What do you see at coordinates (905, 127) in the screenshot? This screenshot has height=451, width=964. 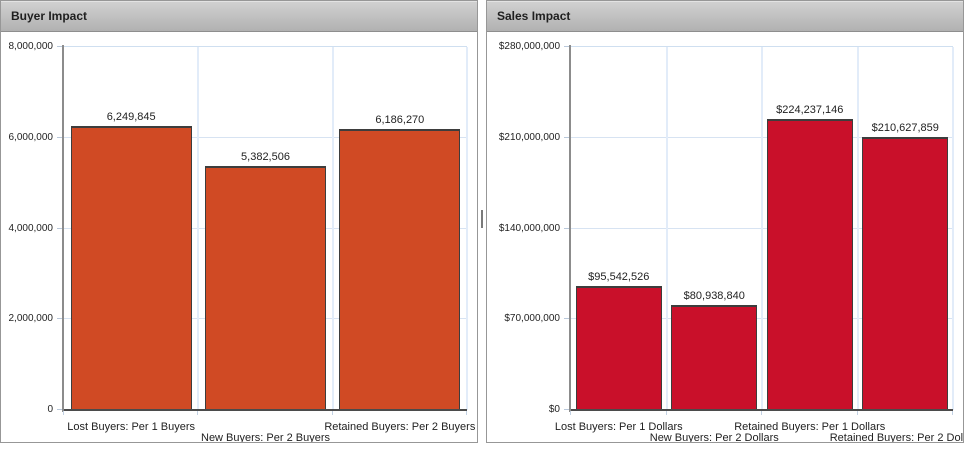 I see `bar-value-label: $210,627,859` at bounding box center [905, 127].